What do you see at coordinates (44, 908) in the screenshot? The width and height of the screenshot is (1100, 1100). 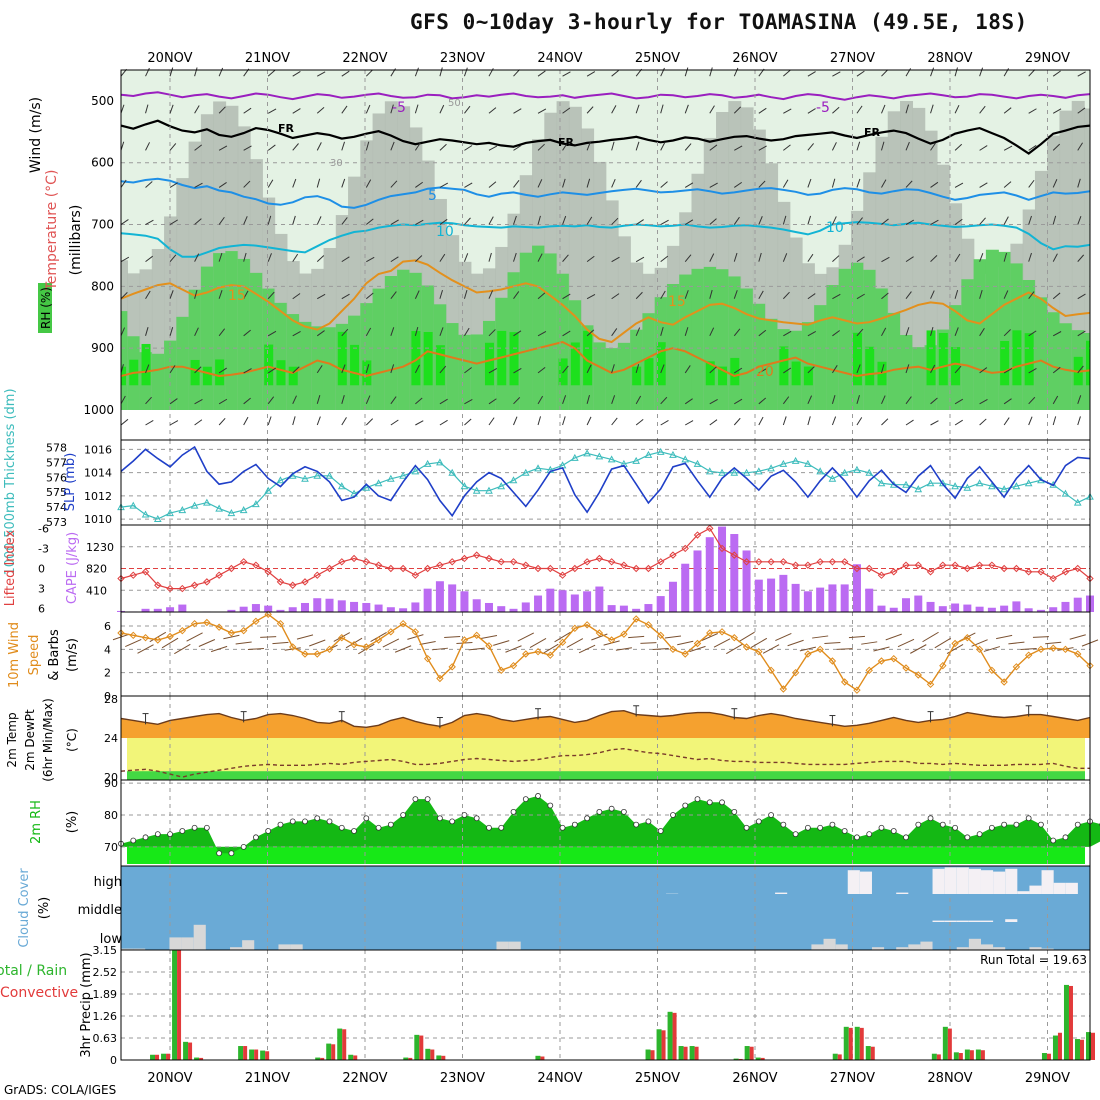 I see `cloud-axis-units: (%)` at bounding box center [44, 908].